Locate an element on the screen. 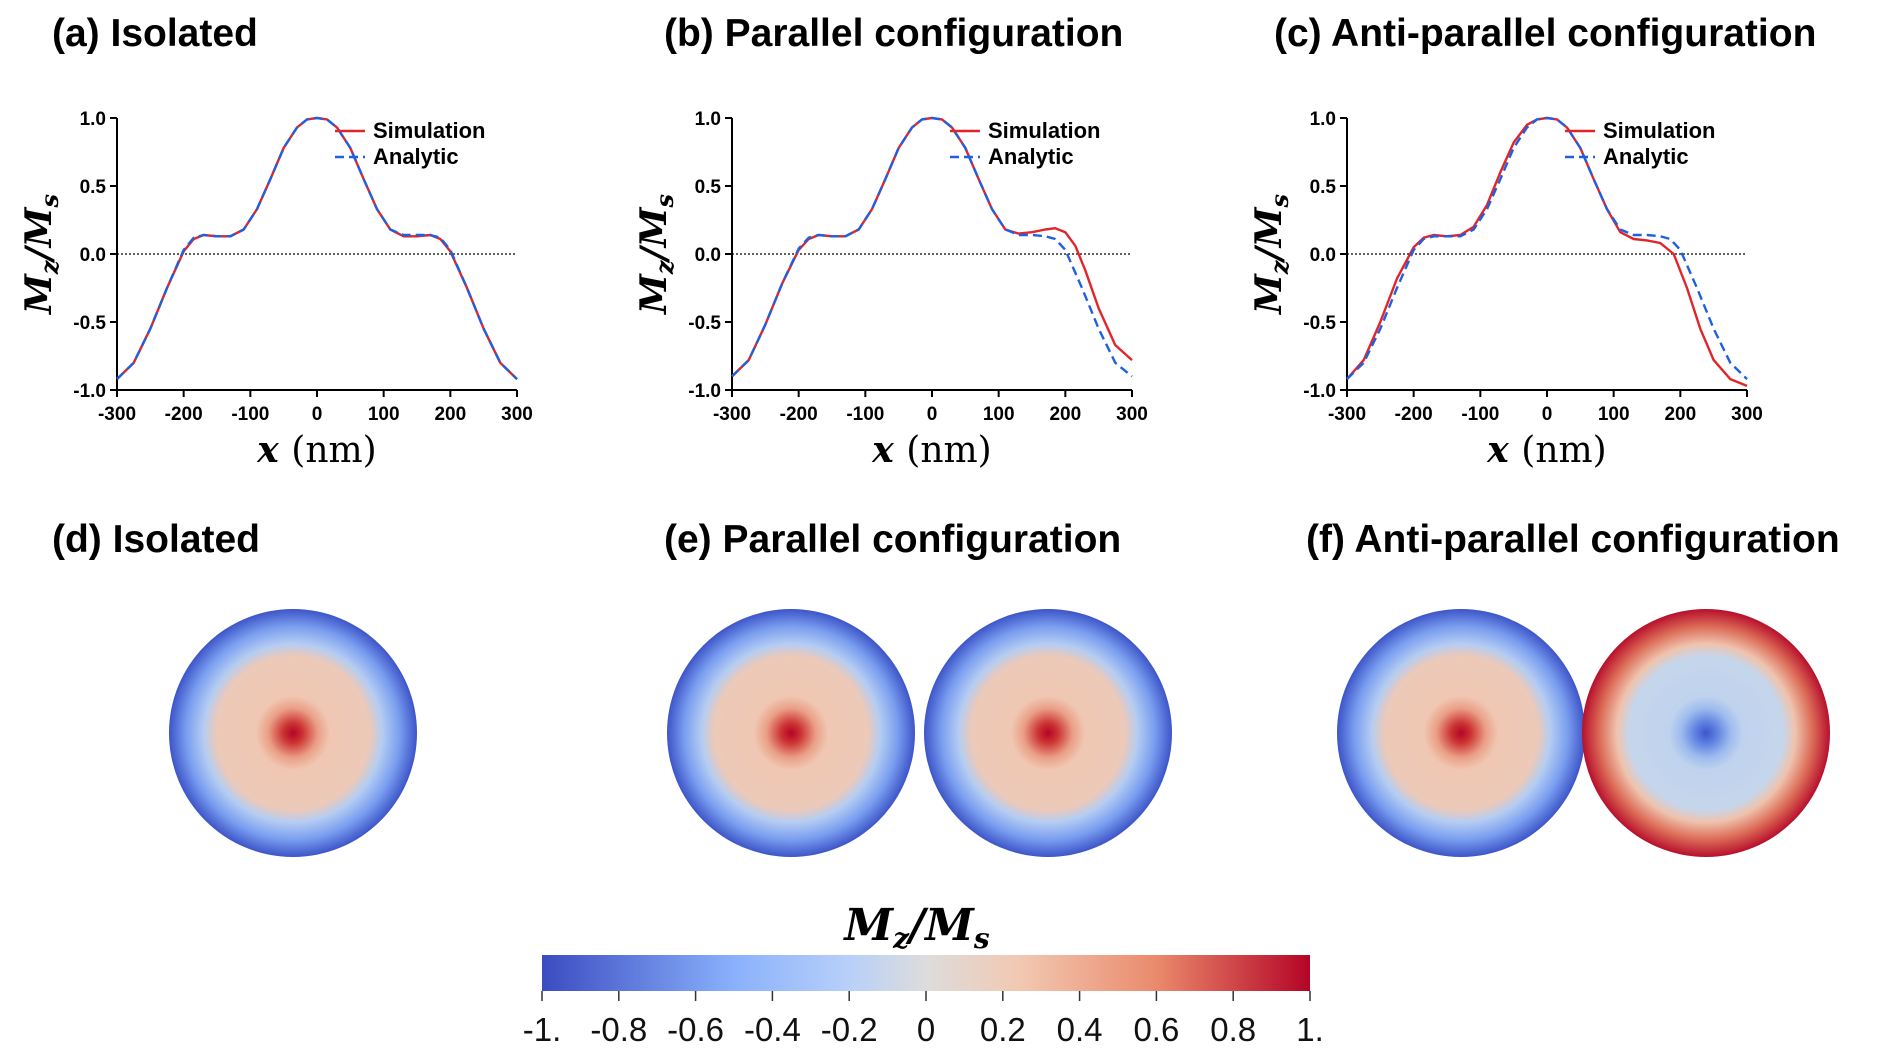 The height and width of the screenshot is (1060, 1881). title-panel-d: (d) Isolated is located at coordinates (156, 539).